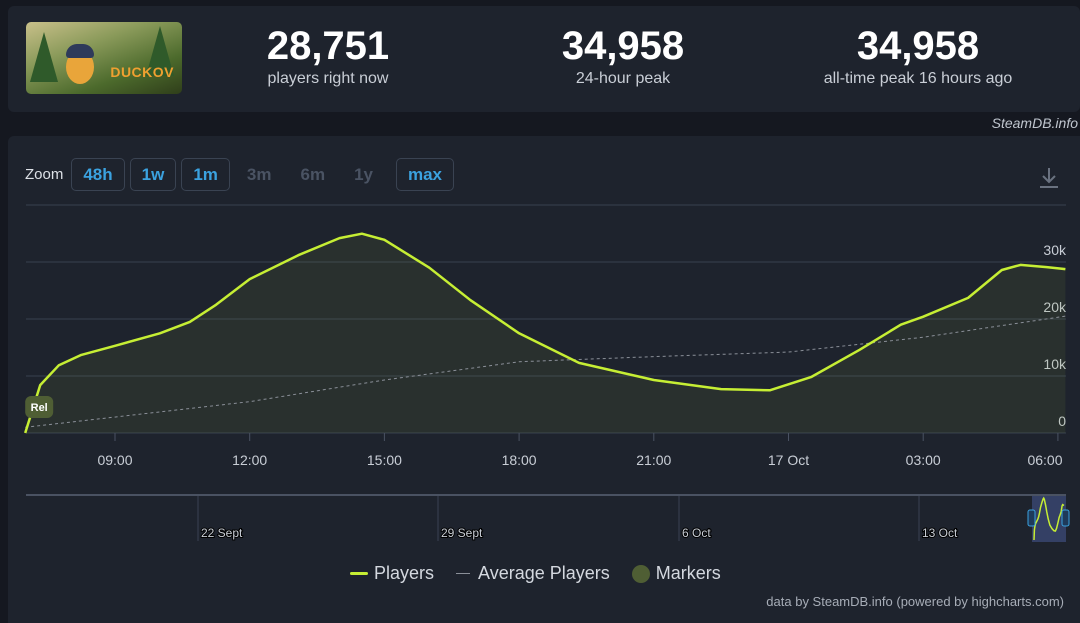 This screenshot has height=623, width=1080. I want to click on legend-markers: Markers, so click(676, 573).